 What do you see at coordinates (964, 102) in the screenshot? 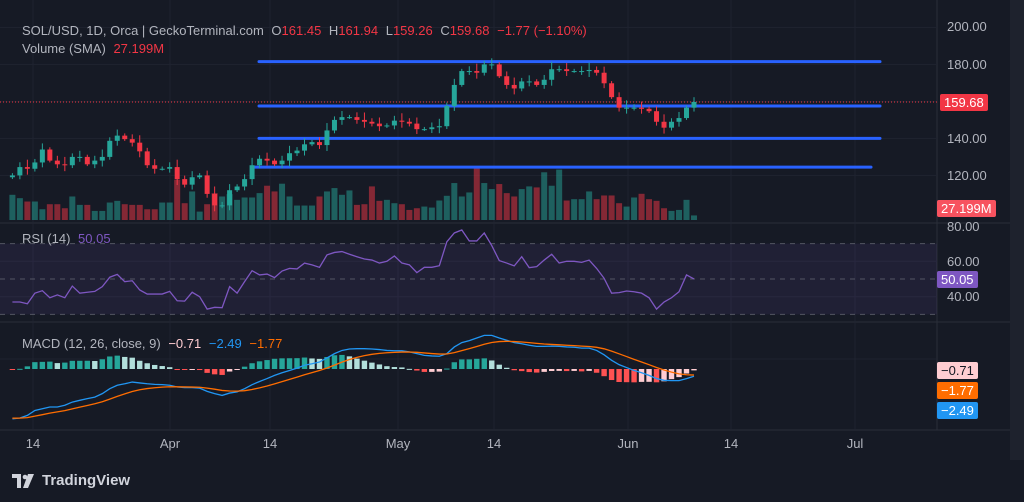
I see `last-price-tag: 159.68` at bounding box center [964, 102].